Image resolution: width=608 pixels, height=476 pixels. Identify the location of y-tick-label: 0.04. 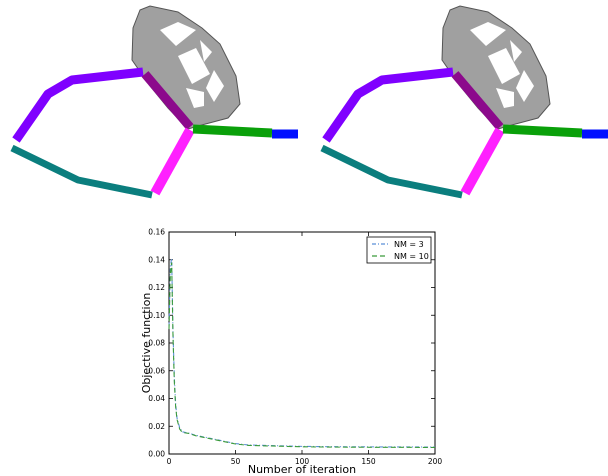
(156, 398).